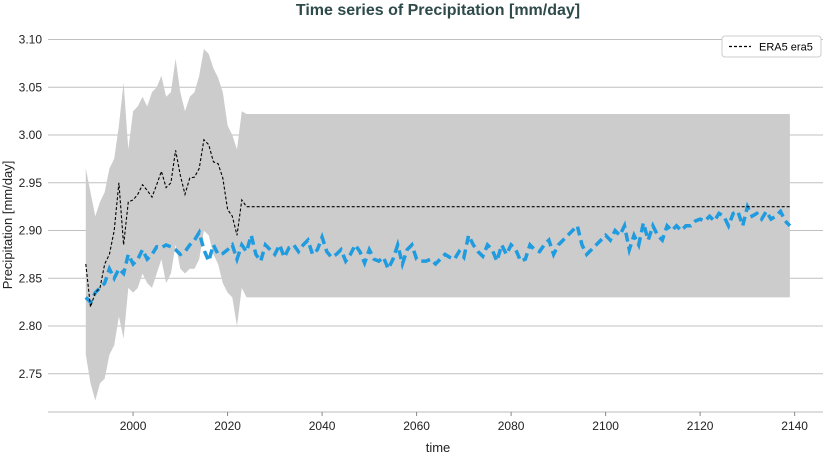 Image resolution: width=827 pixels, height=460 pixels. I want to click on y-tick-label: 2.85, so click(31, 278).